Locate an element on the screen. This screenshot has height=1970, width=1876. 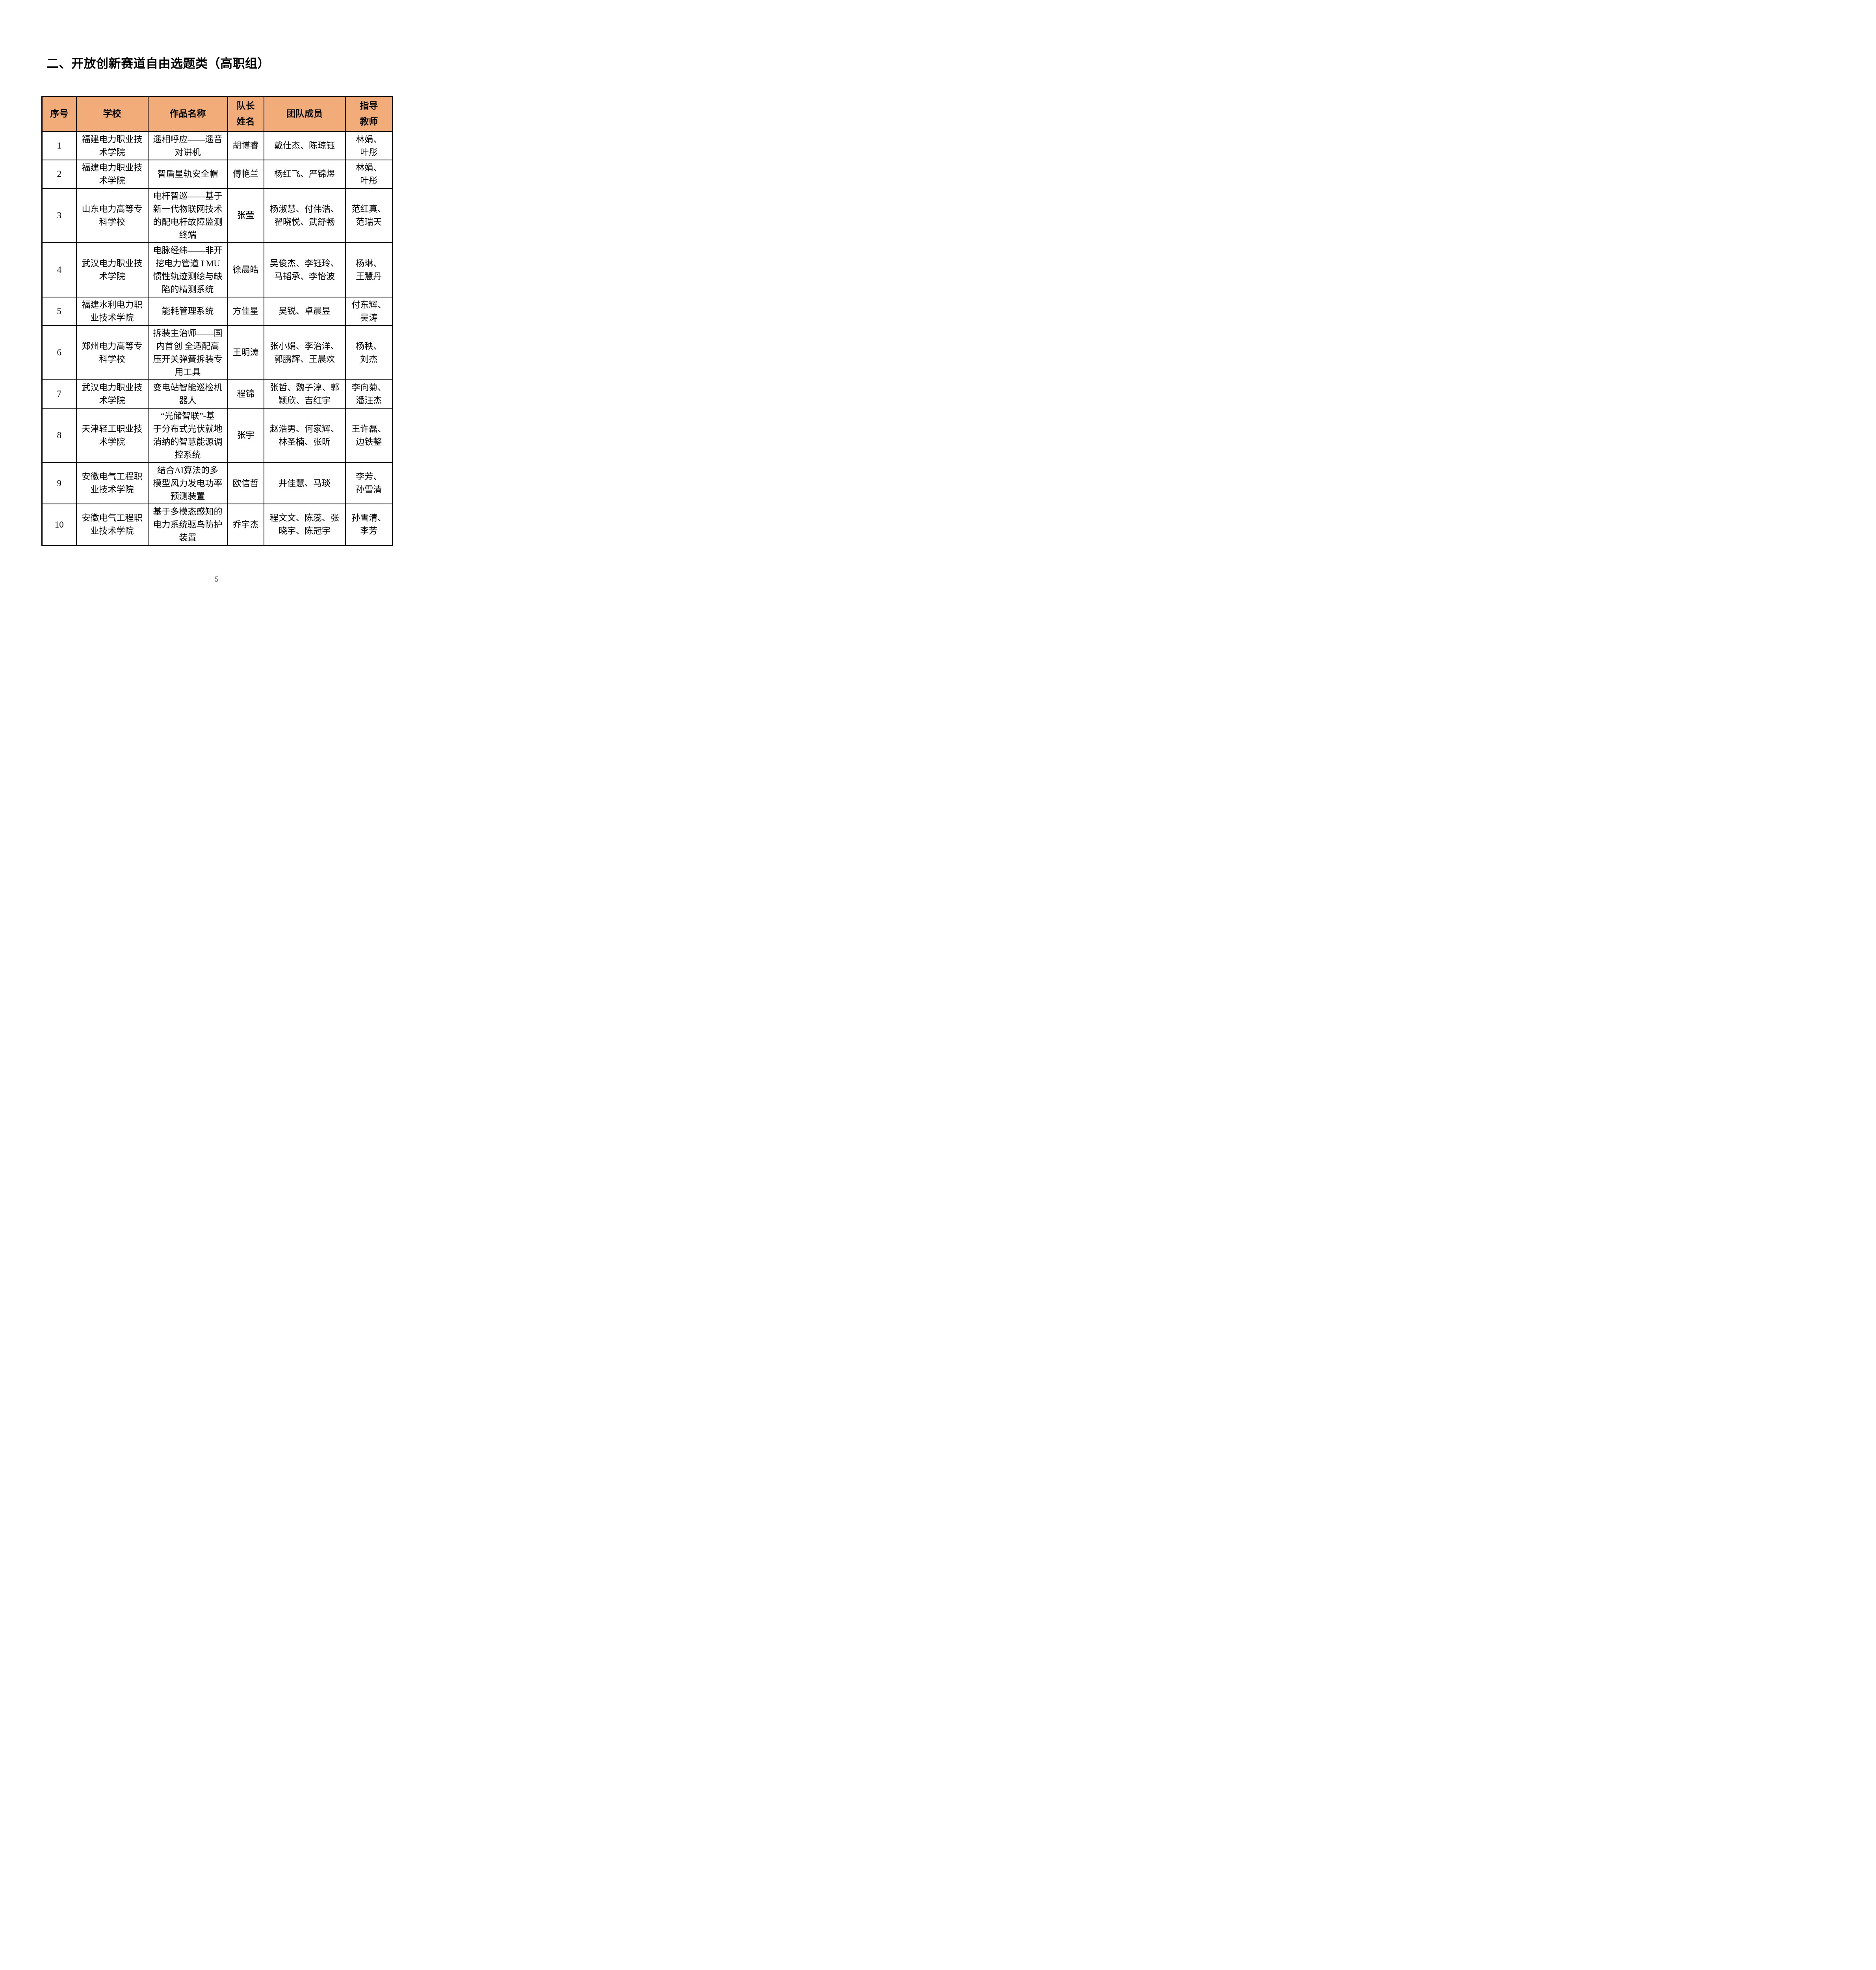
cell-work: 能耗管理系统 is located at coordinates (187, 311).